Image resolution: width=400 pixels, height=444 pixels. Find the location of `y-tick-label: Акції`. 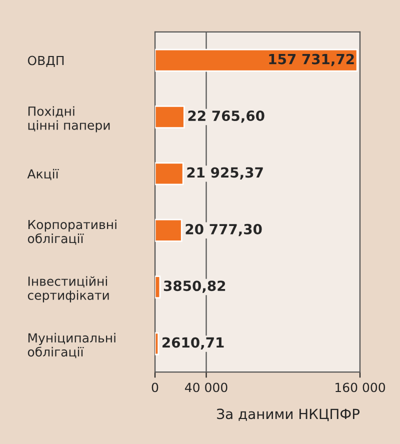

y-tick-label: Акції is located at coordinates (43, 174).